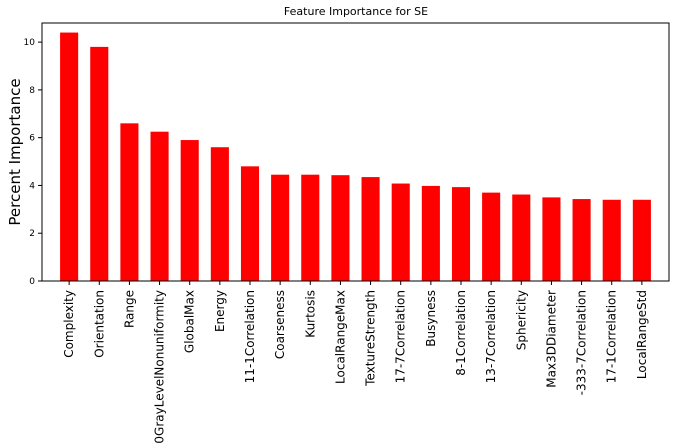 The width and height of the screenshot is (686, 446). What do you see at coordinates (33, 162) in the screenshot?
I see `y-axis-ticks: 0 2 4 6 8 10` at bounding box center [33, 162].